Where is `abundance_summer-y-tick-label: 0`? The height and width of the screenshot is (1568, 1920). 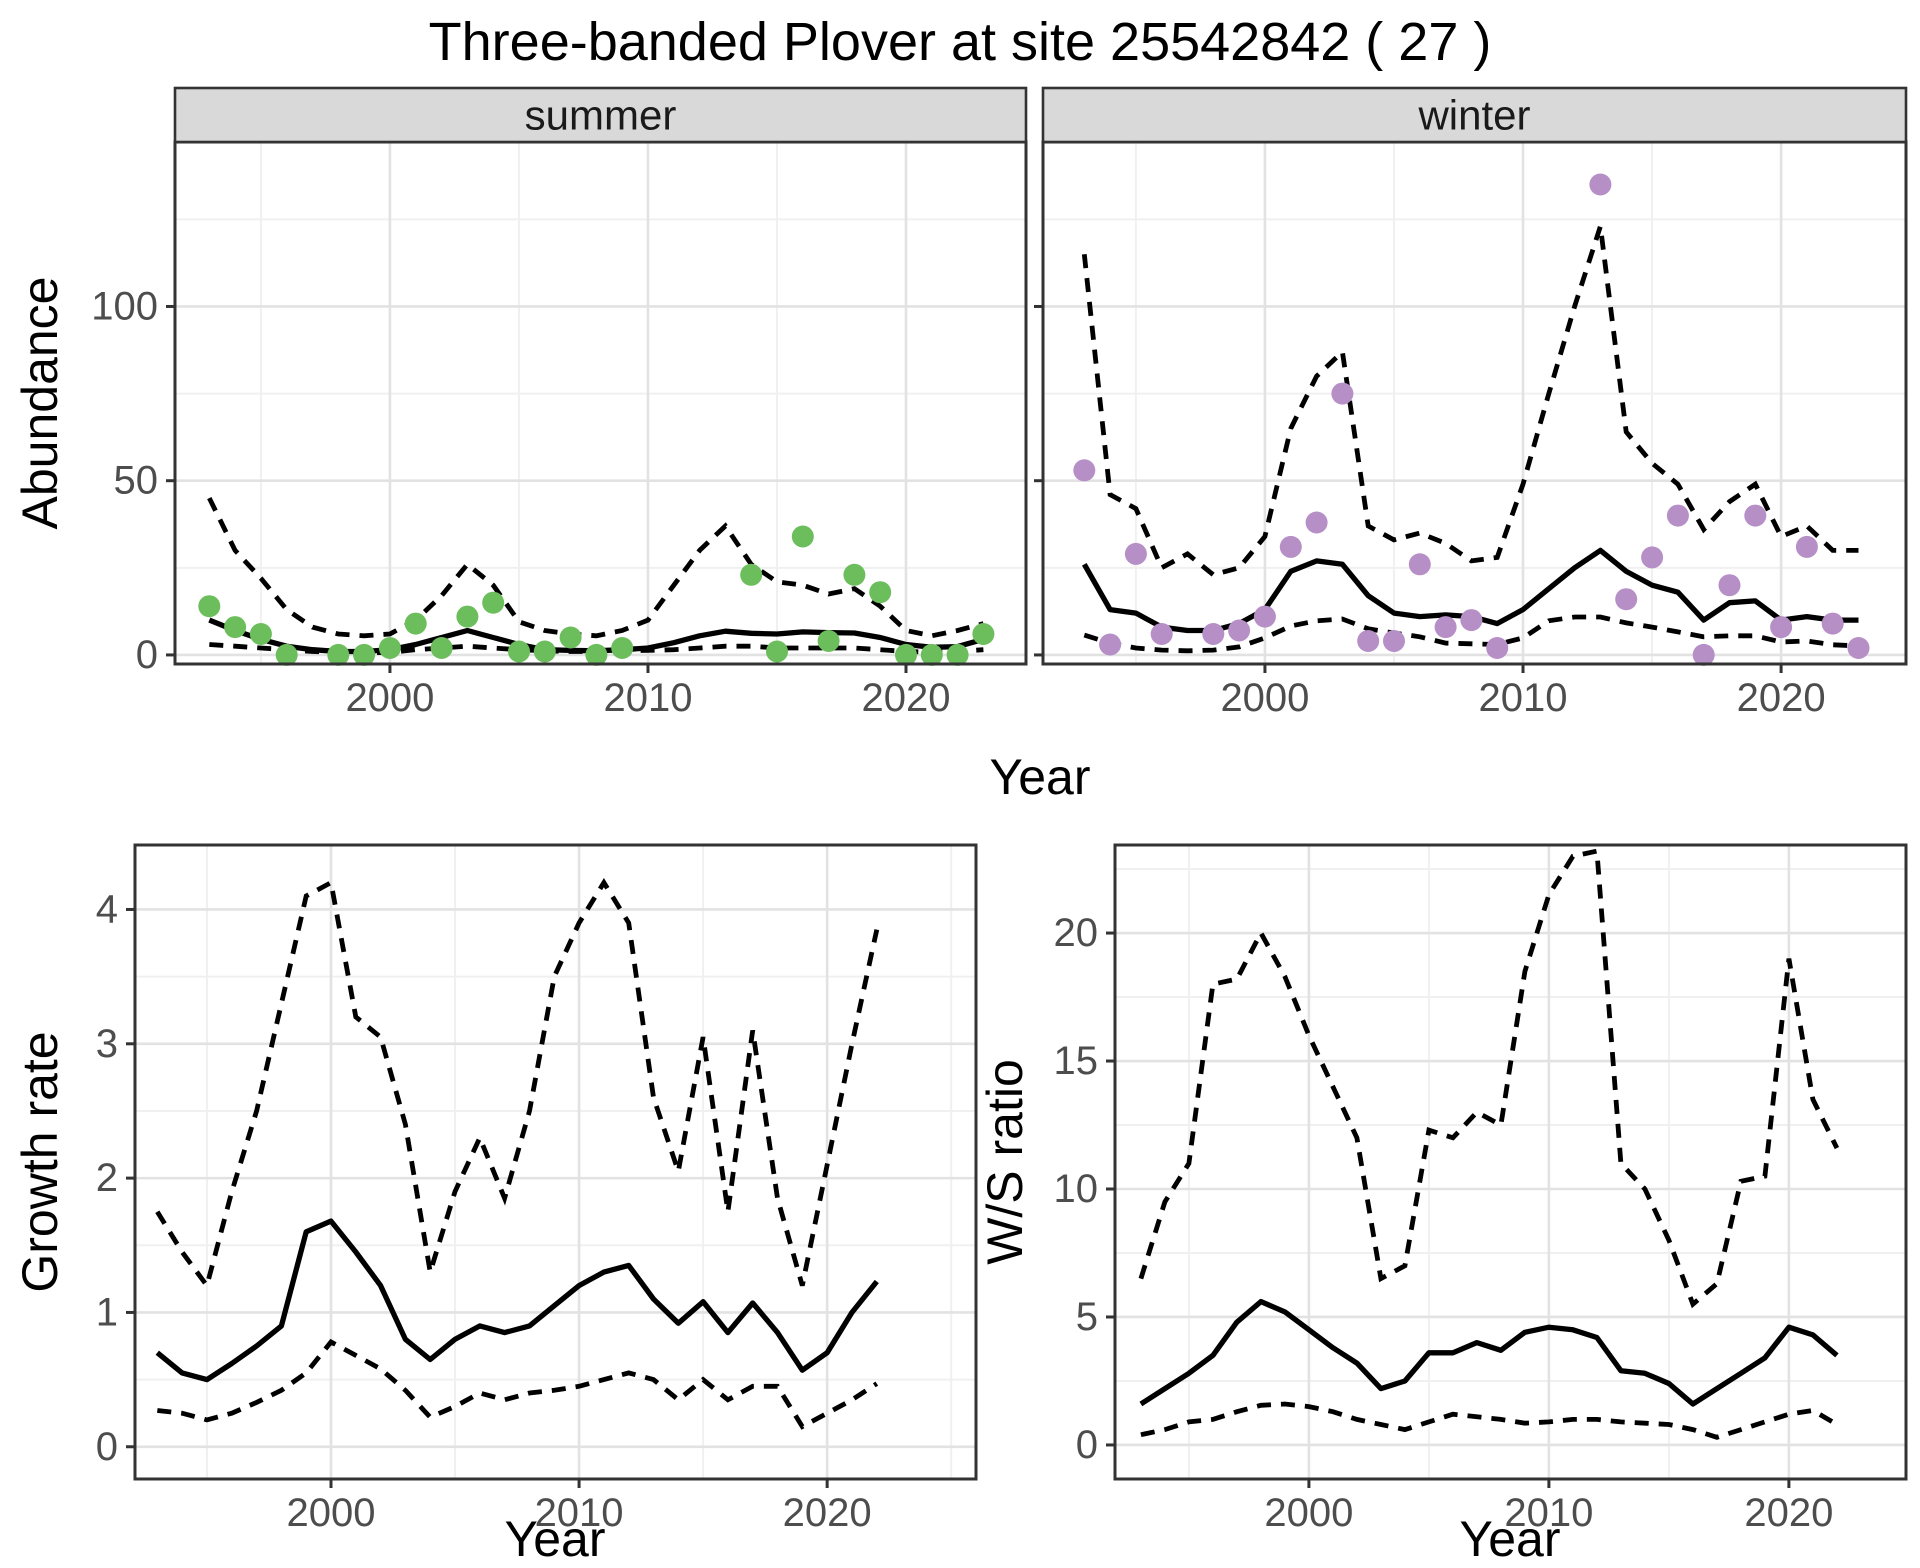 abundance_summer-y-tick-label: 0 is located at coordinates (147, 655).